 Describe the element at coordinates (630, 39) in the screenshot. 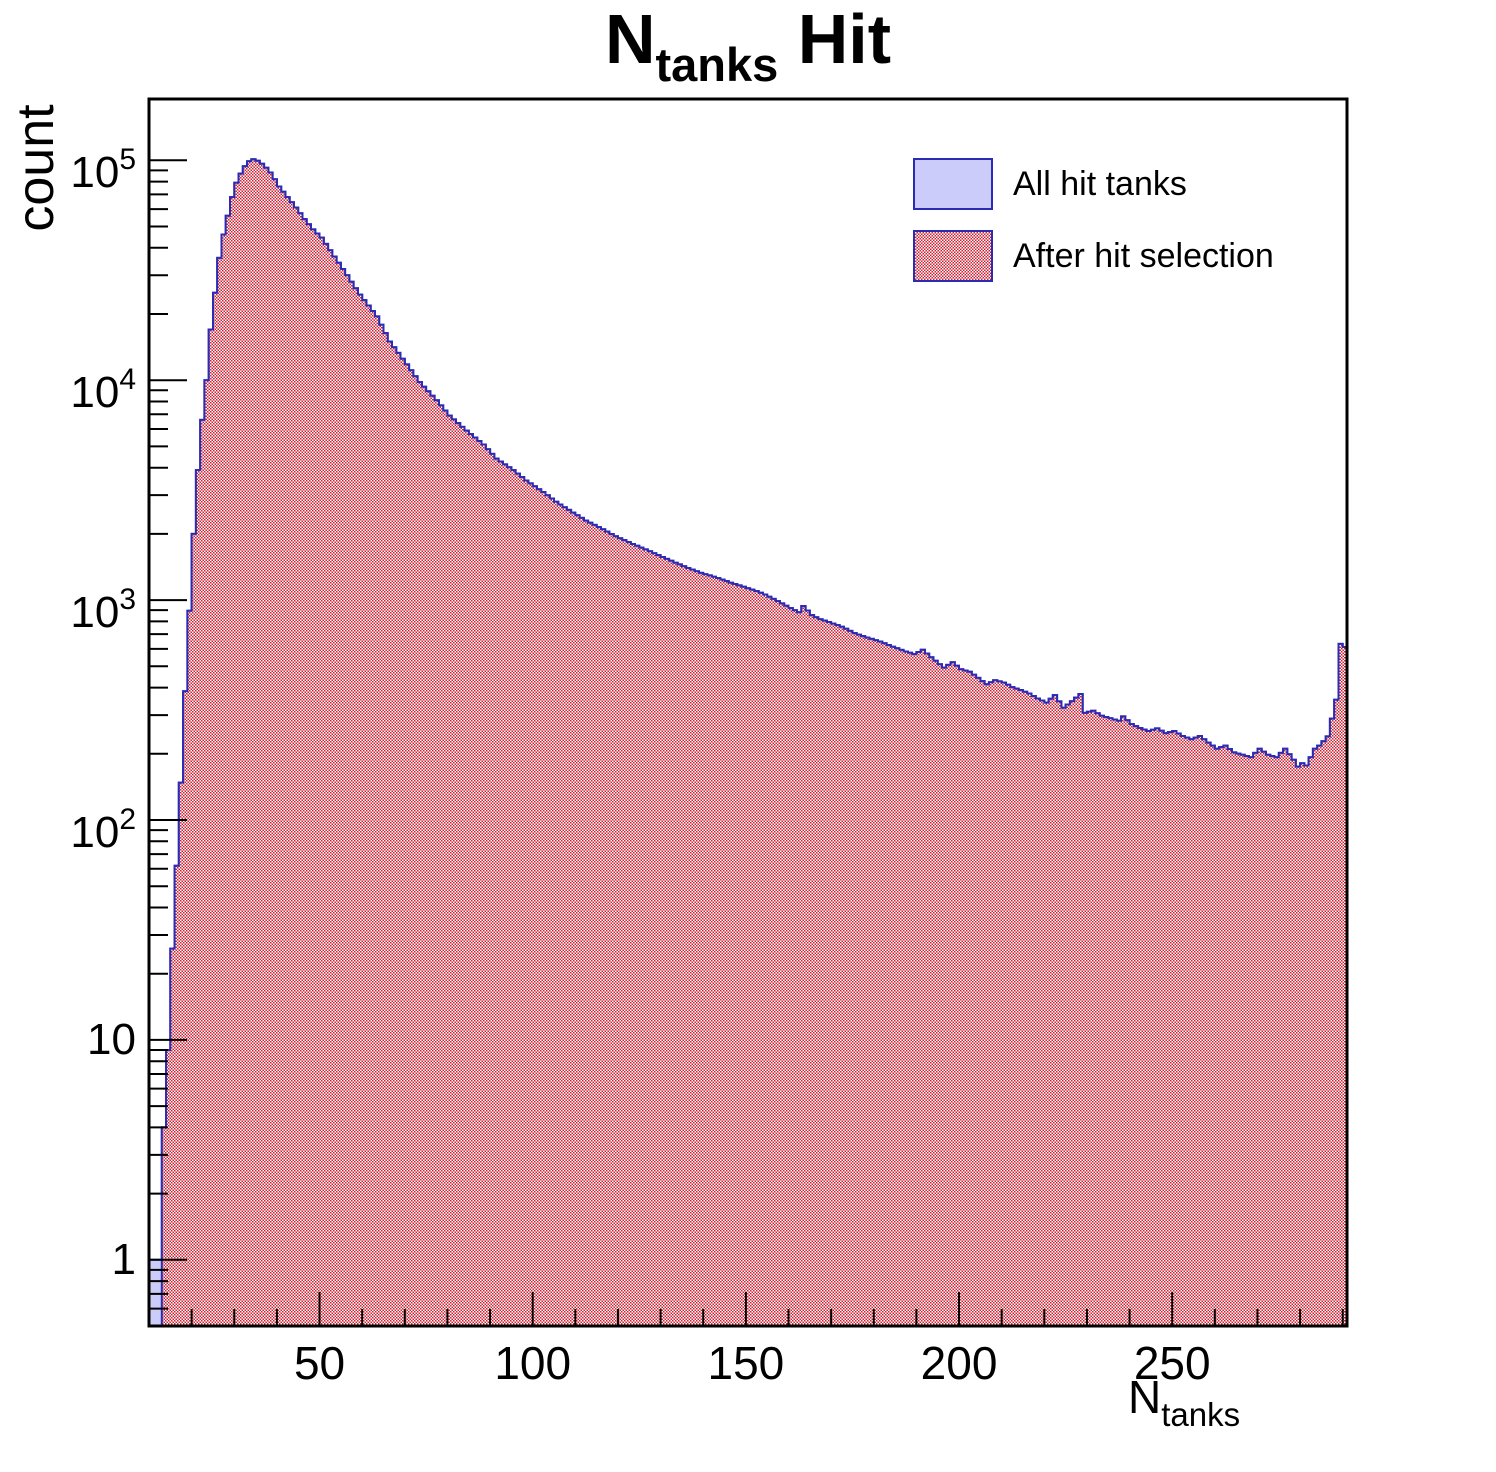

I see `chart-title-prefix: N` at that location.